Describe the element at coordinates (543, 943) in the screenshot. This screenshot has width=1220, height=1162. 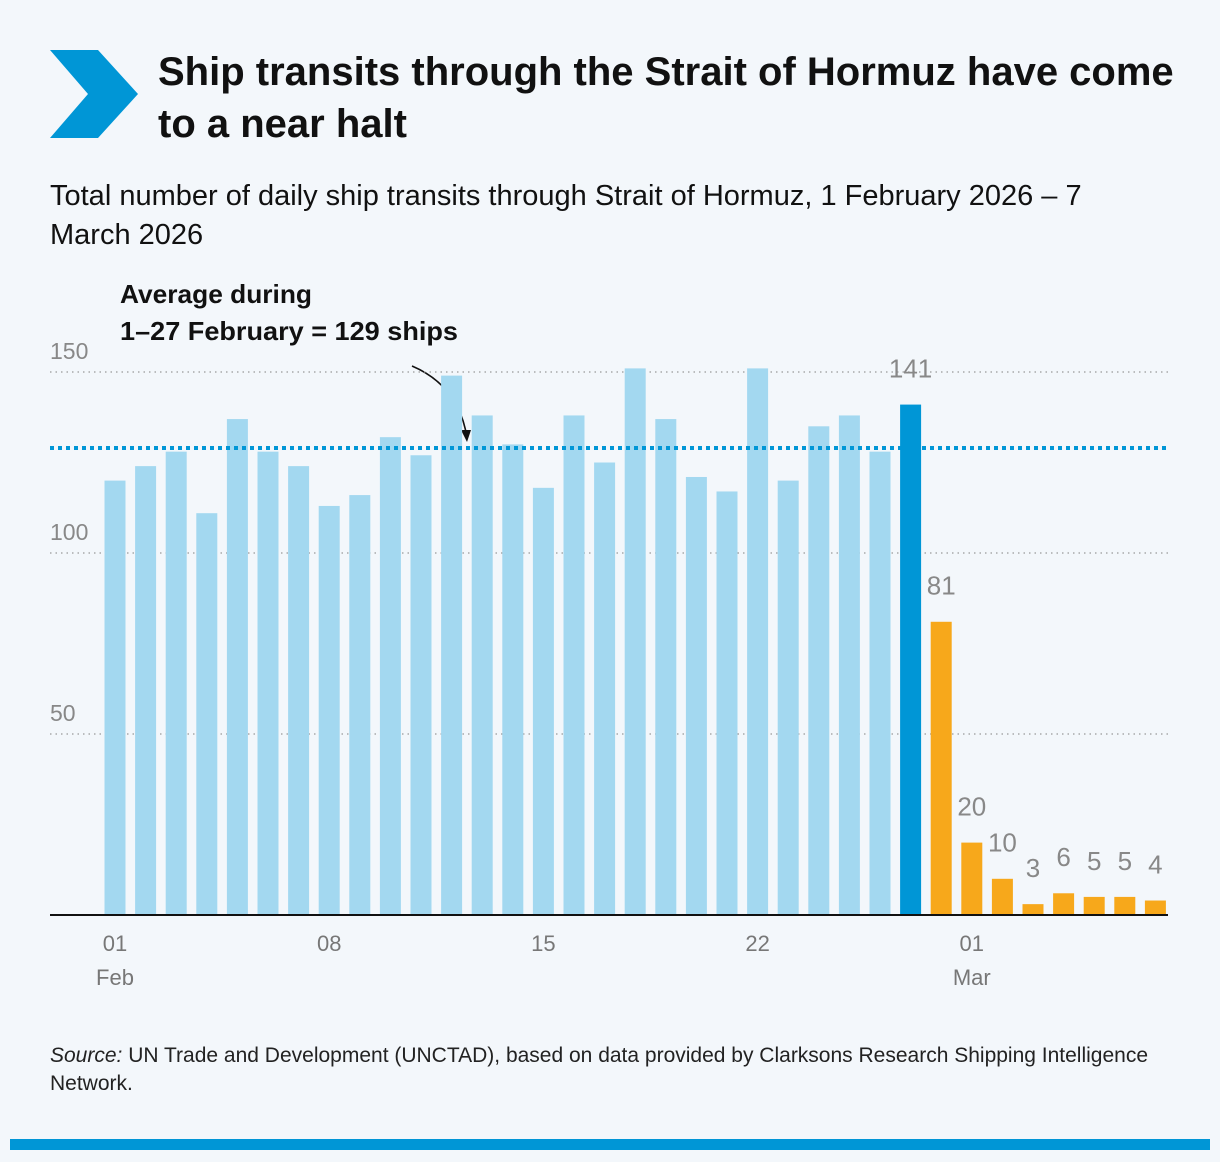
I see `x-tick-label: 15` at that location.